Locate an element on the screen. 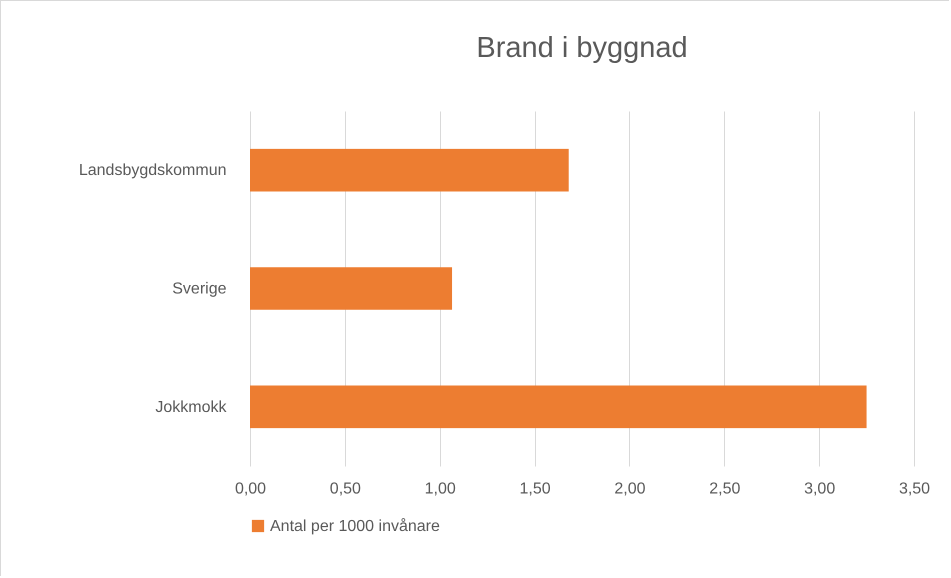 Image resolution: width=951 pixels, height=578 pixels. x-tick-label: 1,00 is located at coordinates (440, 489).